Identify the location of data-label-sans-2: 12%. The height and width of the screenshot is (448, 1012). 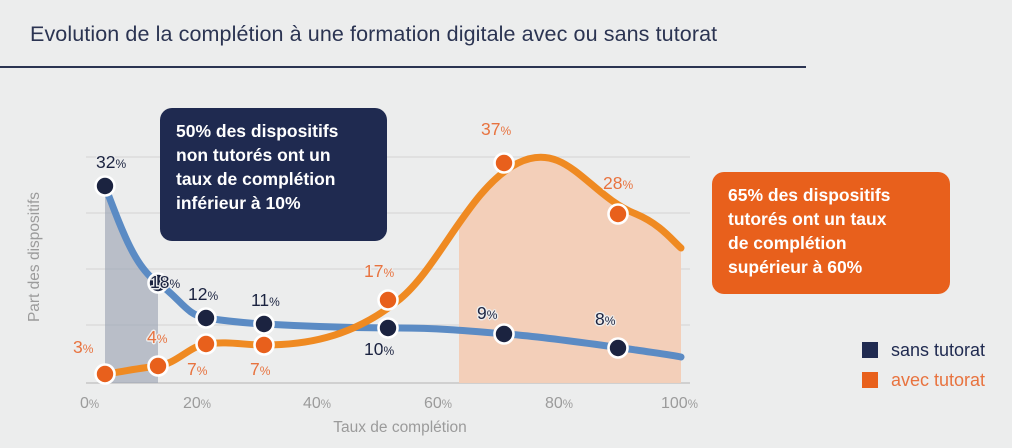
(203, 294).